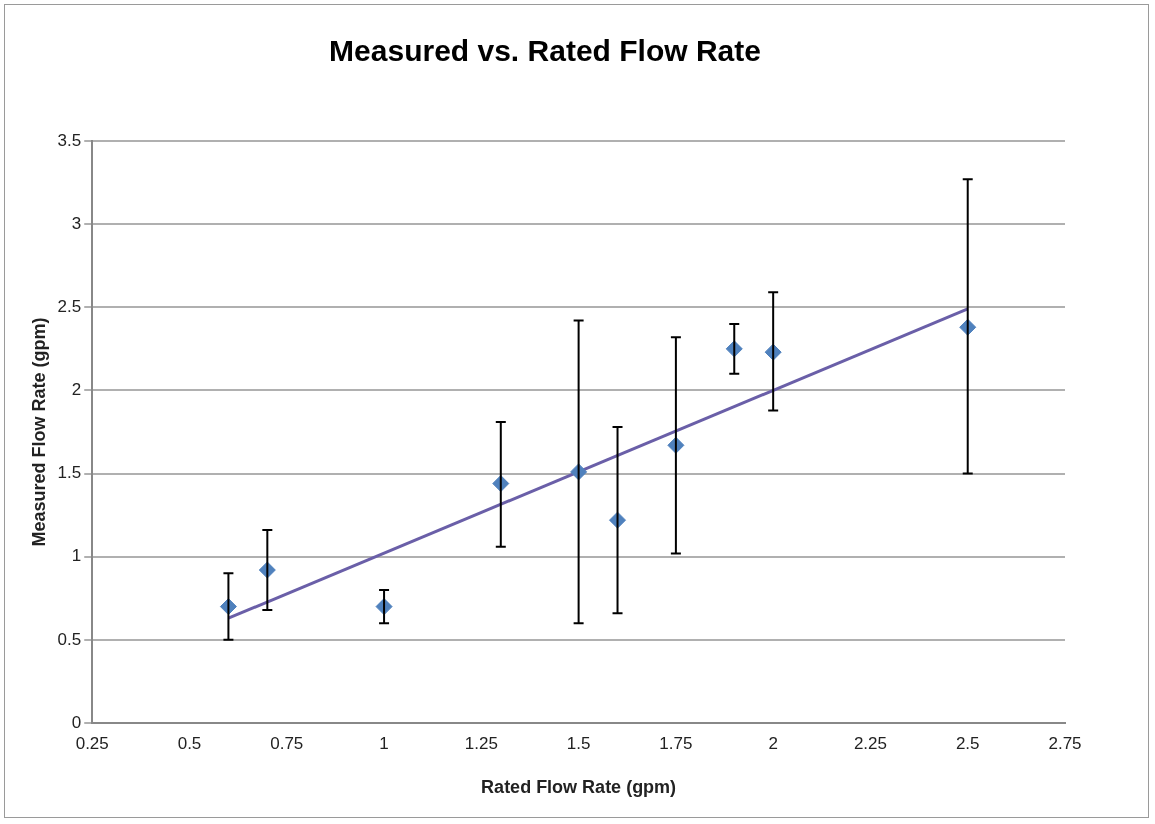 Image resolution: width=1155 pixels, height=824 pixels. What do you see at coordinates (1065, 743) in the screenshot?
I see `x-tick-label: 2.75` at bounding box center [1065, 743].